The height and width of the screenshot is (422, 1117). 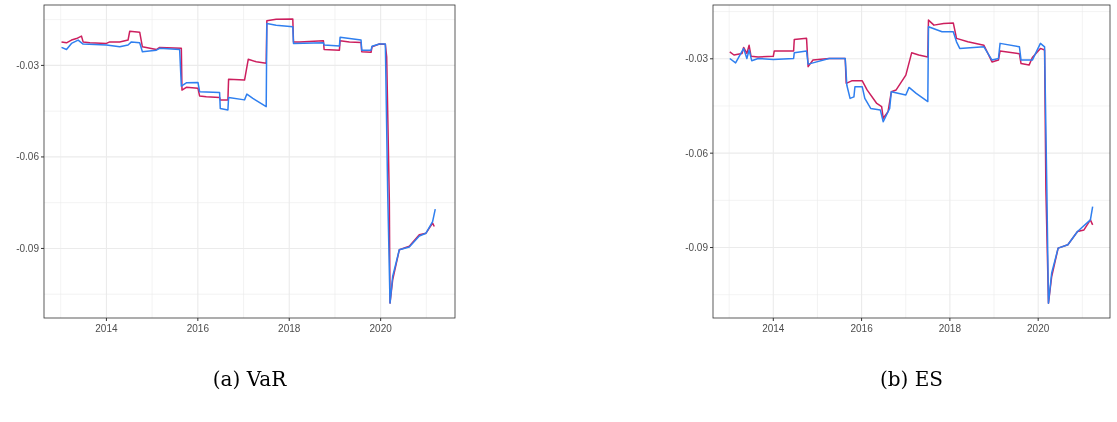 I want to click on text: (a) VaR, so click(x=250, y=379).